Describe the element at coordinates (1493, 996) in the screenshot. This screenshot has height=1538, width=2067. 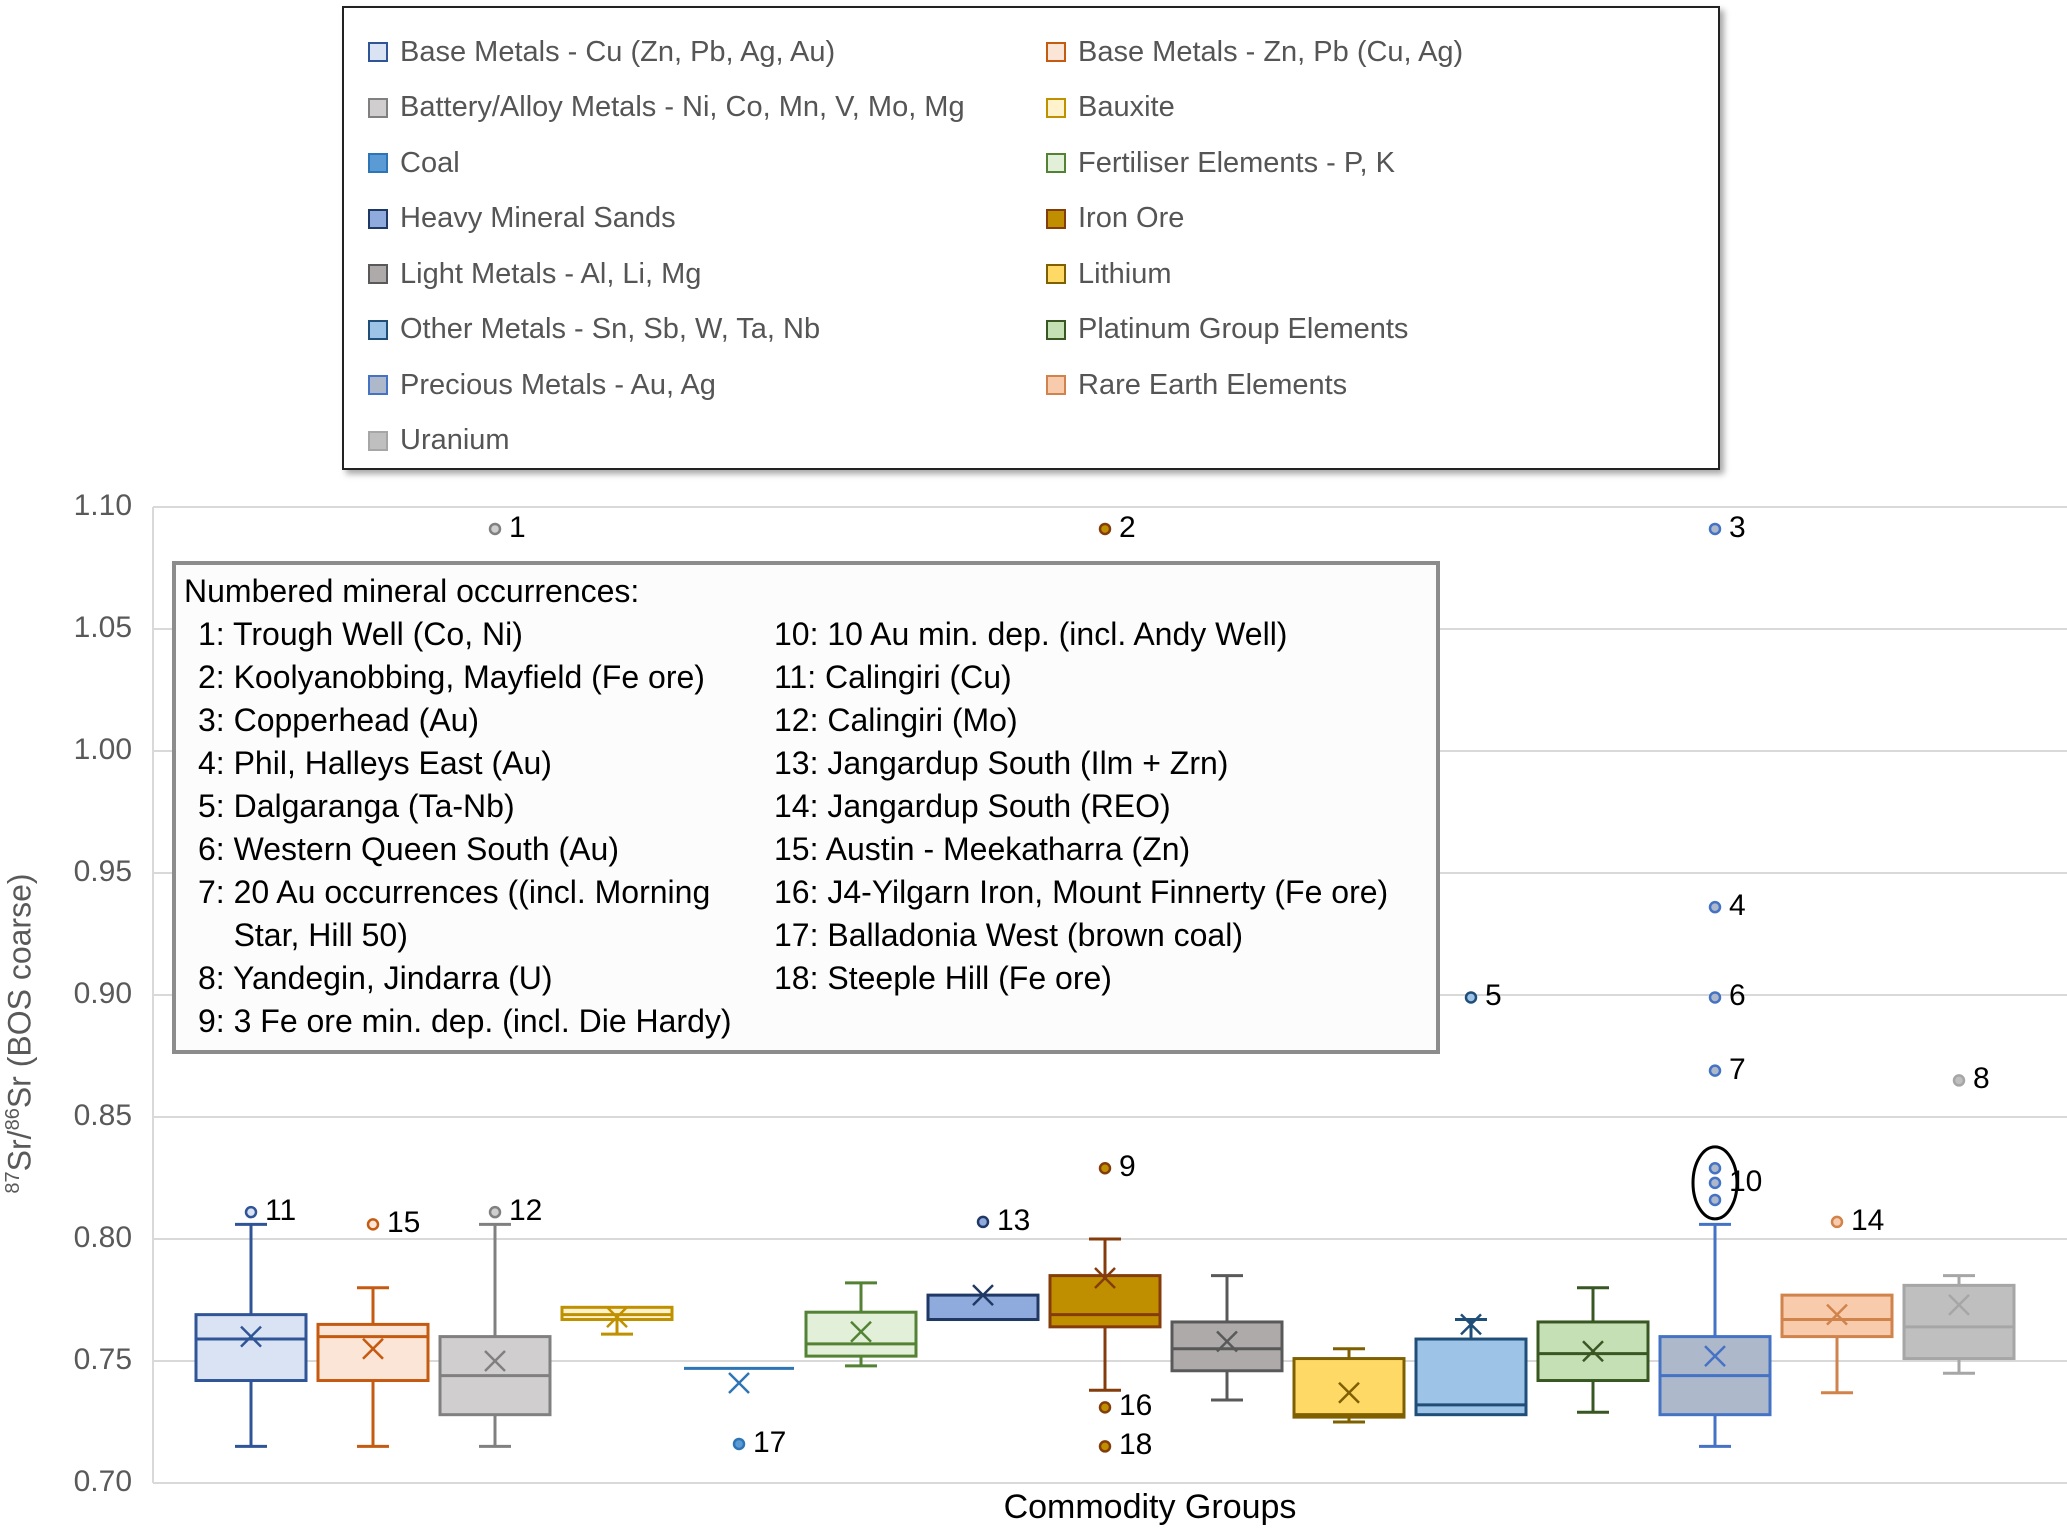
I see `outlier-label: 5` at that location.